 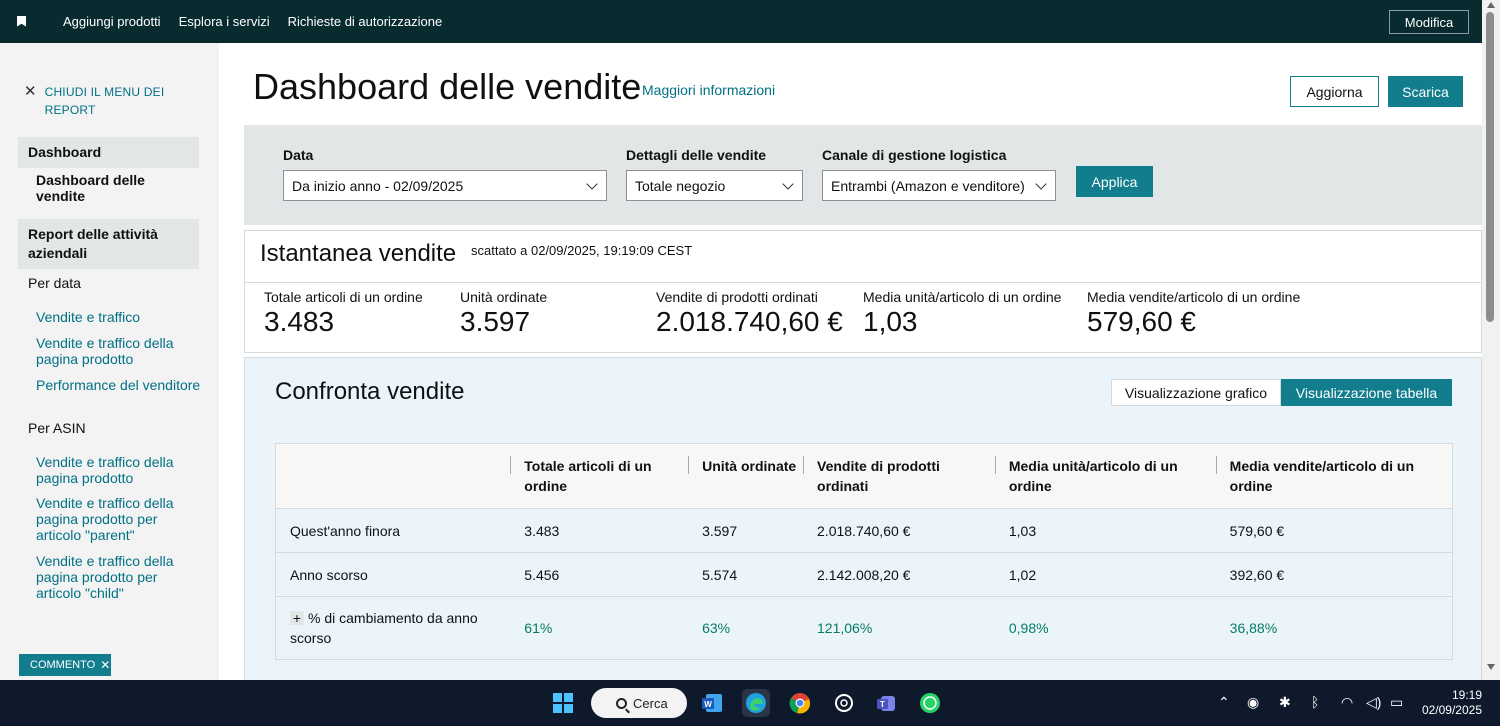 I want to click on close-menu-button: ✕ CHIUDI IL MENU DEI REPORT, so click(x=114, y=101).